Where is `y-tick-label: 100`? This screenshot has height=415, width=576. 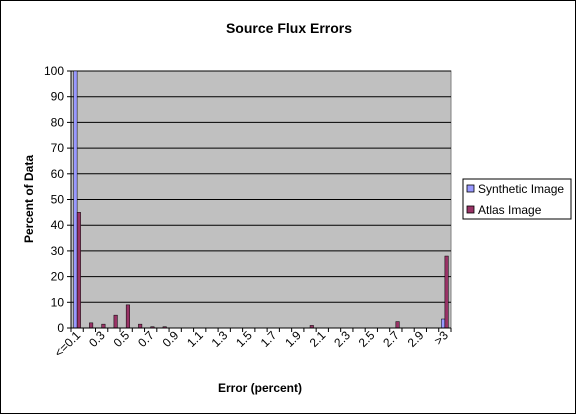
y-tick-label: 100 is located at coordinates (54, 71).